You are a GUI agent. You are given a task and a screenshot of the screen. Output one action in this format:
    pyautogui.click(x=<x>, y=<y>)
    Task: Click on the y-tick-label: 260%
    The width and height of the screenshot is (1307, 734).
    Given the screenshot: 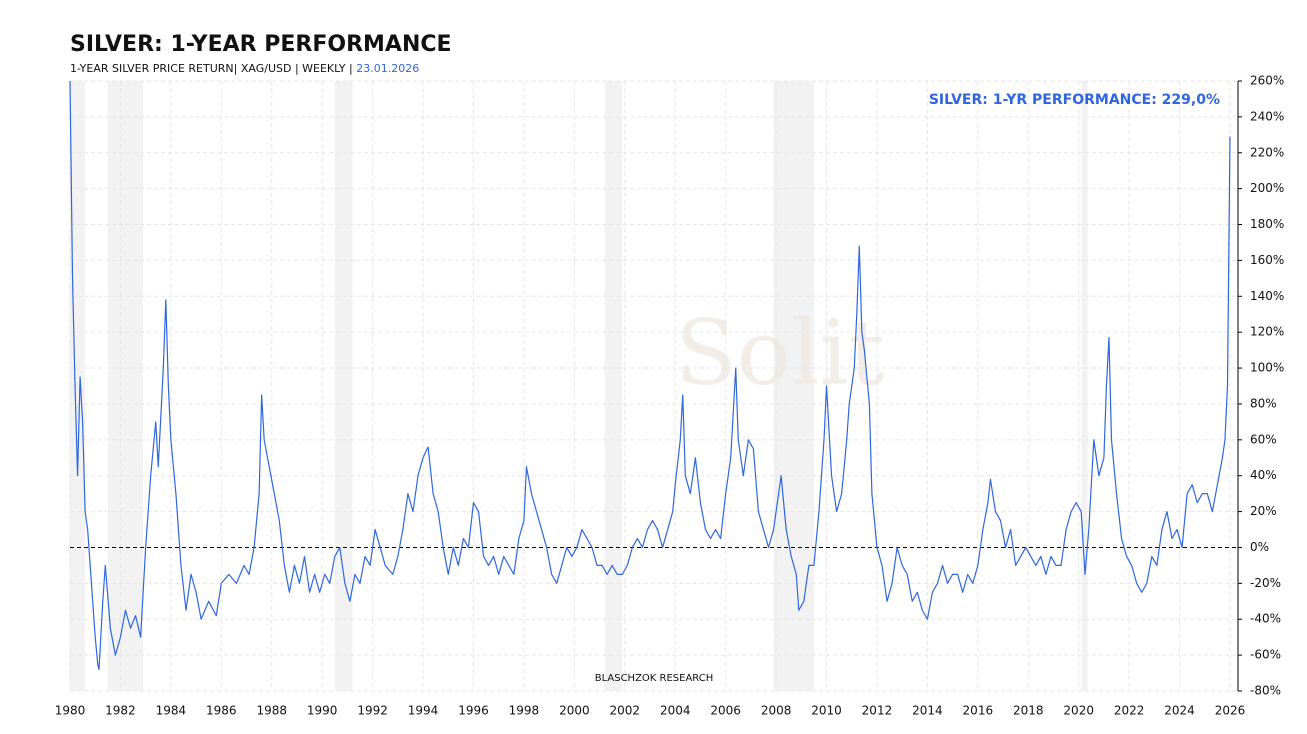 What is the action you would take?
    pyautogui.click(x=1267, y=81)
    